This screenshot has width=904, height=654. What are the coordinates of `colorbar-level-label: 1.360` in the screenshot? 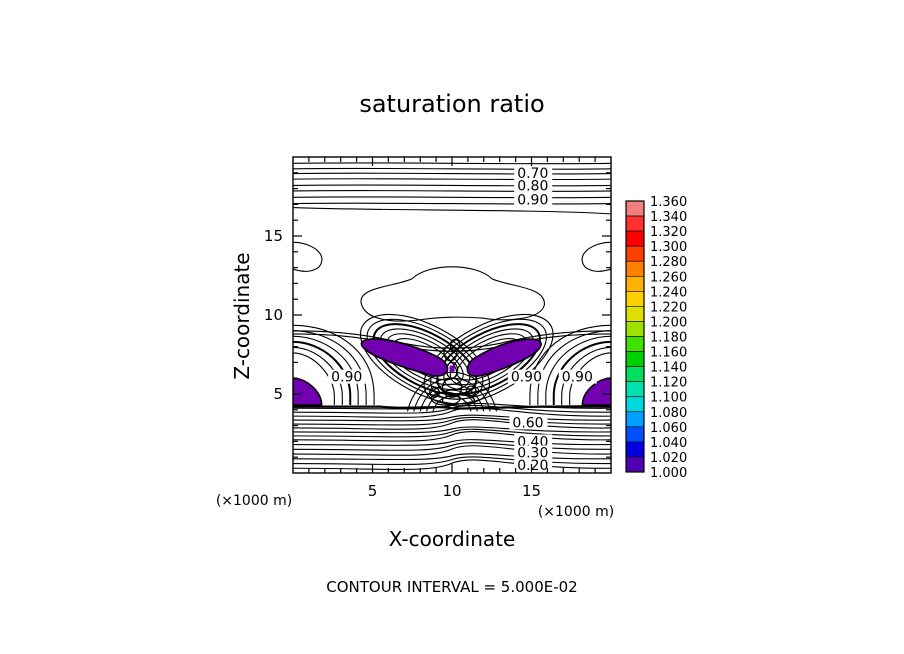 It's located at (668, 202).